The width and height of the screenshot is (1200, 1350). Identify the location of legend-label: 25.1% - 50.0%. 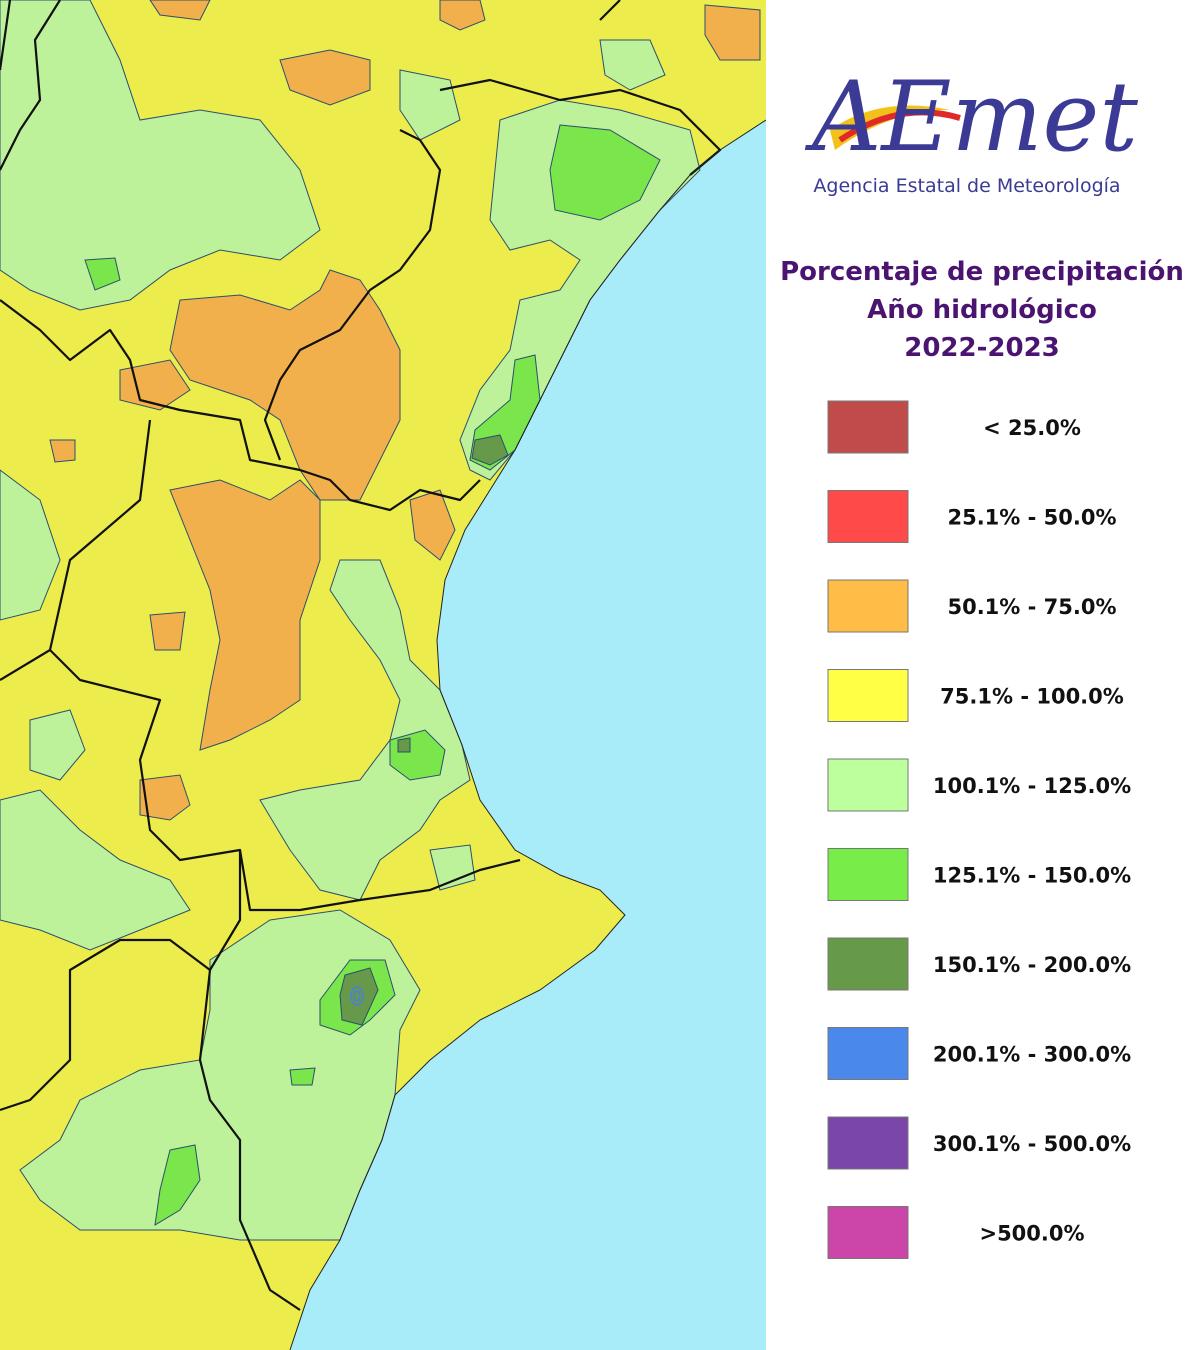
(1031, 518).